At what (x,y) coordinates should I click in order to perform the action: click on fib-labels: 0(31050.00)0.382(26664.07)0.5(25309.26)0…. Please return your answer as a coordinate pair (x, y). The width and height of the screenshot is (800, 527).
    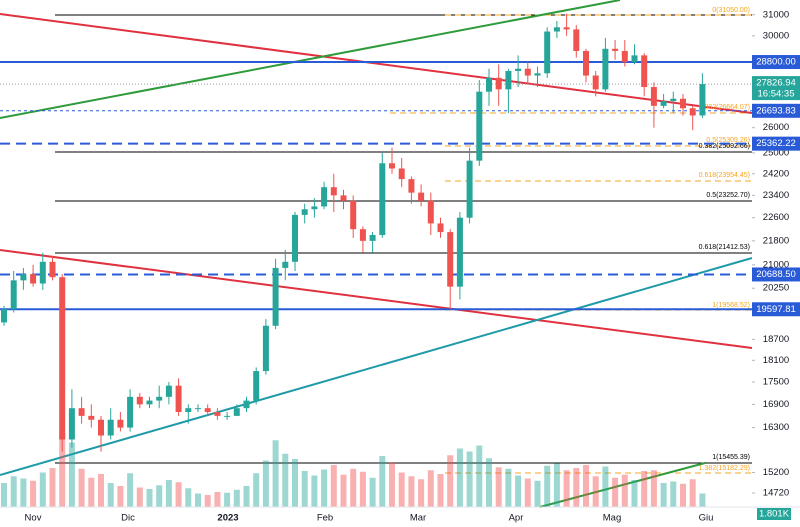
    Looking at the image, I should click on (724, 239).